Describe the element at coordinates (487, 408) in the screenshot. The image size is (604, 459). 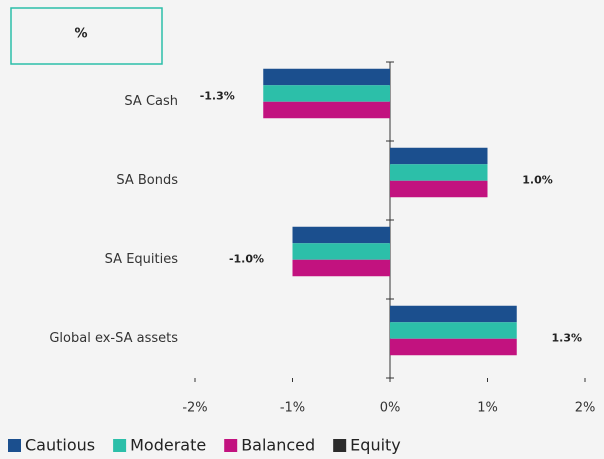
I see `x-tick-label: 1%` at that location.